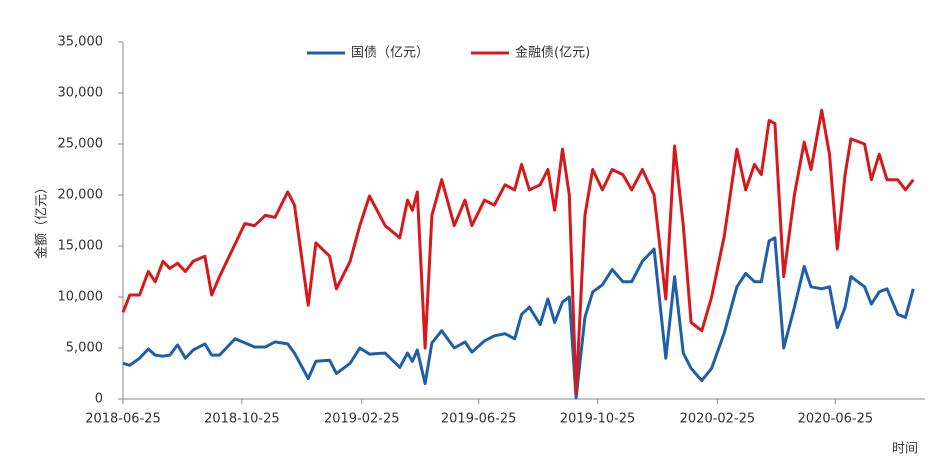 This screenshot has width=951, height=471. What do you see at coordinates (362, 419) in the screenshot?
I see `x-tick-label: 2019-02-25` at bounding box center [362, 419].